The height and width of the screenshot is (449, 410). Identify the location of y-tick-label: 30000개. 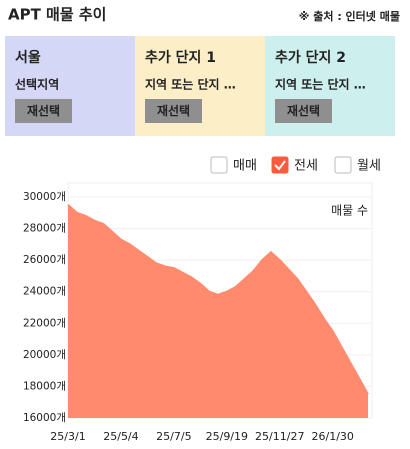
(44, 197).